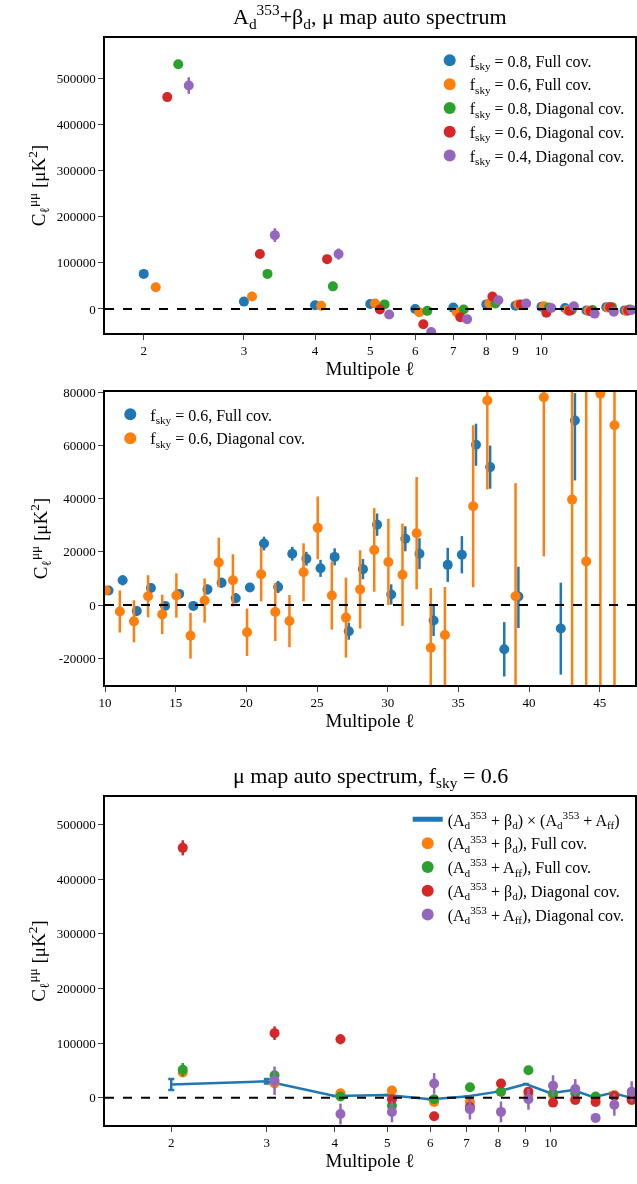  Describe the element at coordinates (547, 157) in the screenshot. I see `legend-label: f$_{sky}$ = 0.4, Diagonal cov.` at that location.